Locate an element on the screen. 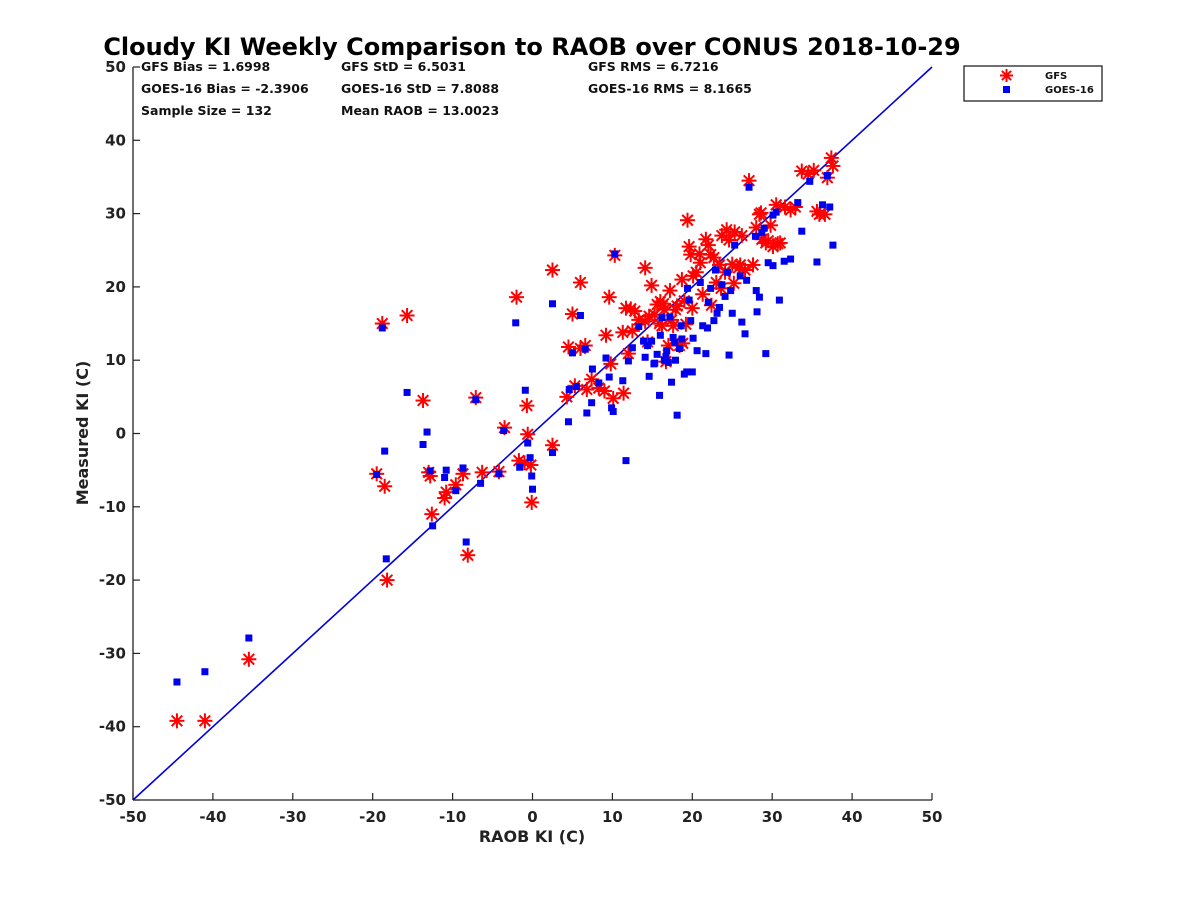 This screenshot has height=904, width=1200. x-axis-ticks: -50 -40 -30 -20 -10 0 10 20 30 40 50 is located at coordinates (530, 809).